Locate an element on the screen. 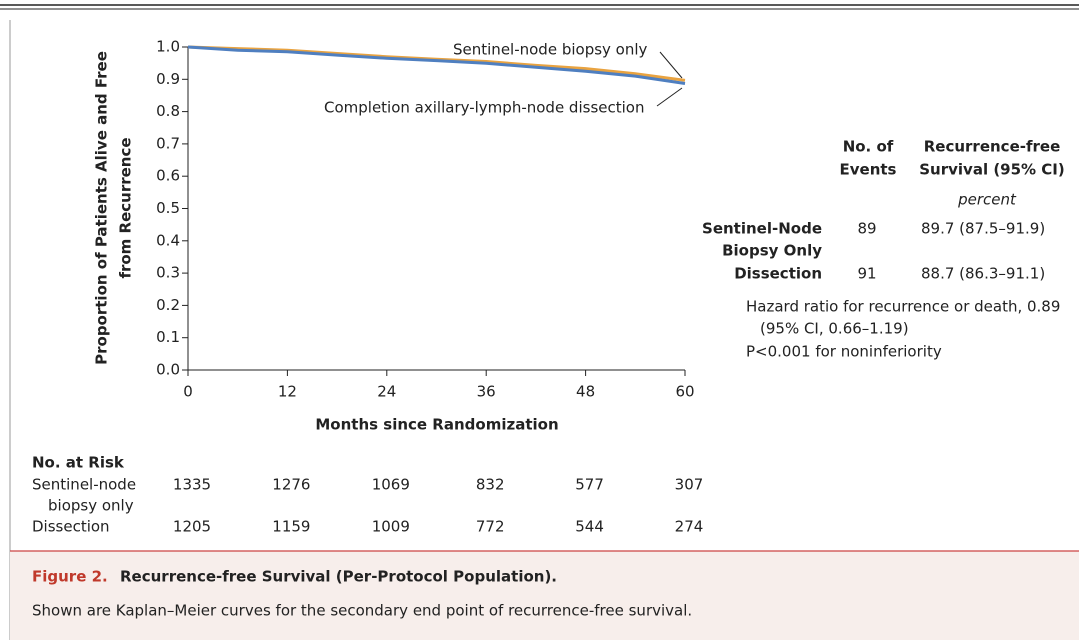 This screenshot has width=1079, height=643. at-risk-count: 1276 is located at coordinates (291, 485).